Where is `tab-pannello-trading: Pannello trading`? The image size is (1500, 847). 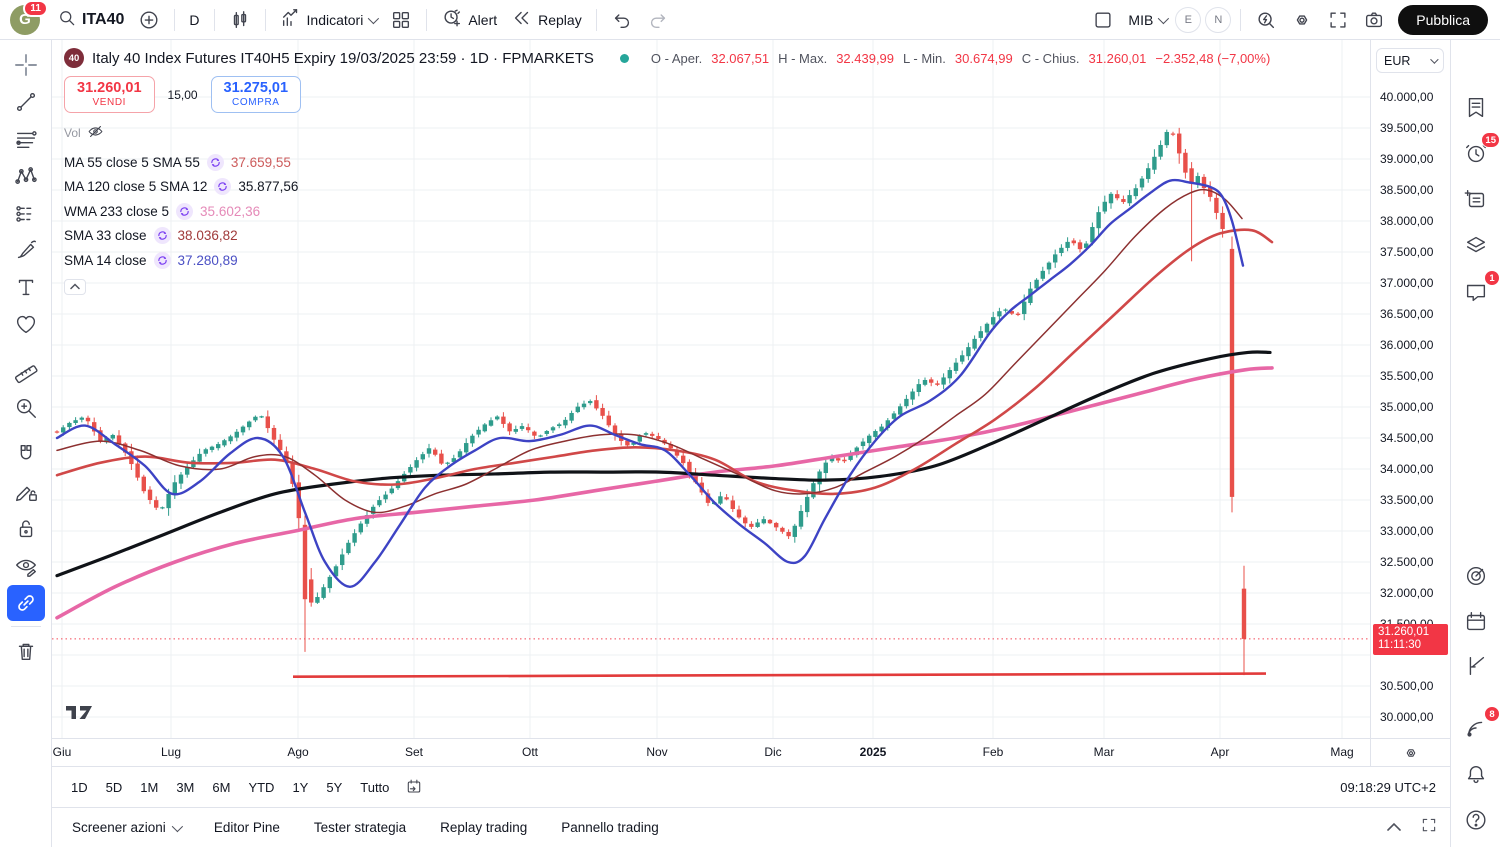
tab-pannello-trading: Pannello trading is located at coordinates (610, 827).